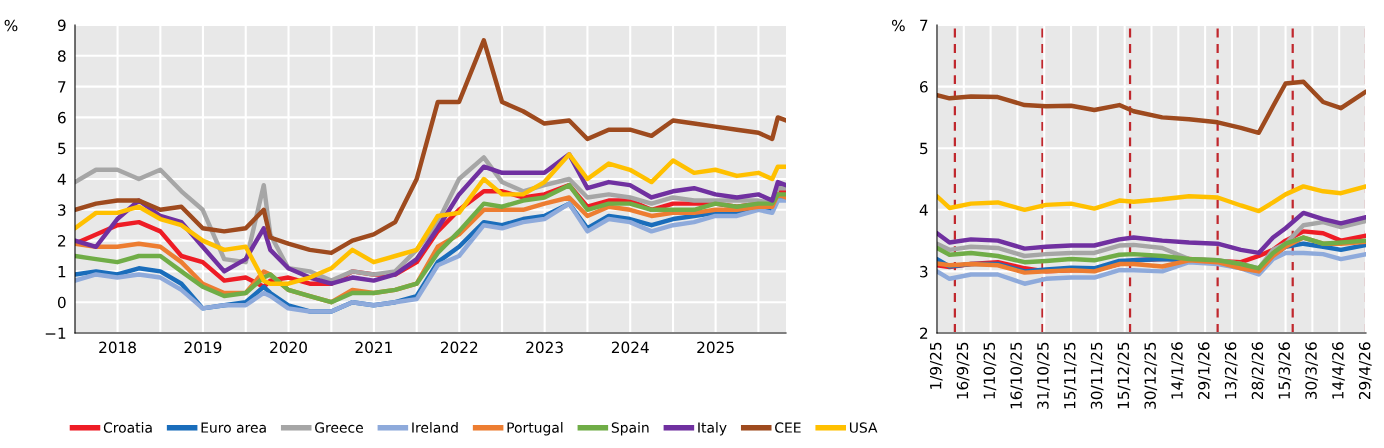  I want to click on x-tick-label: 29/1/26, so click(1204, 371).